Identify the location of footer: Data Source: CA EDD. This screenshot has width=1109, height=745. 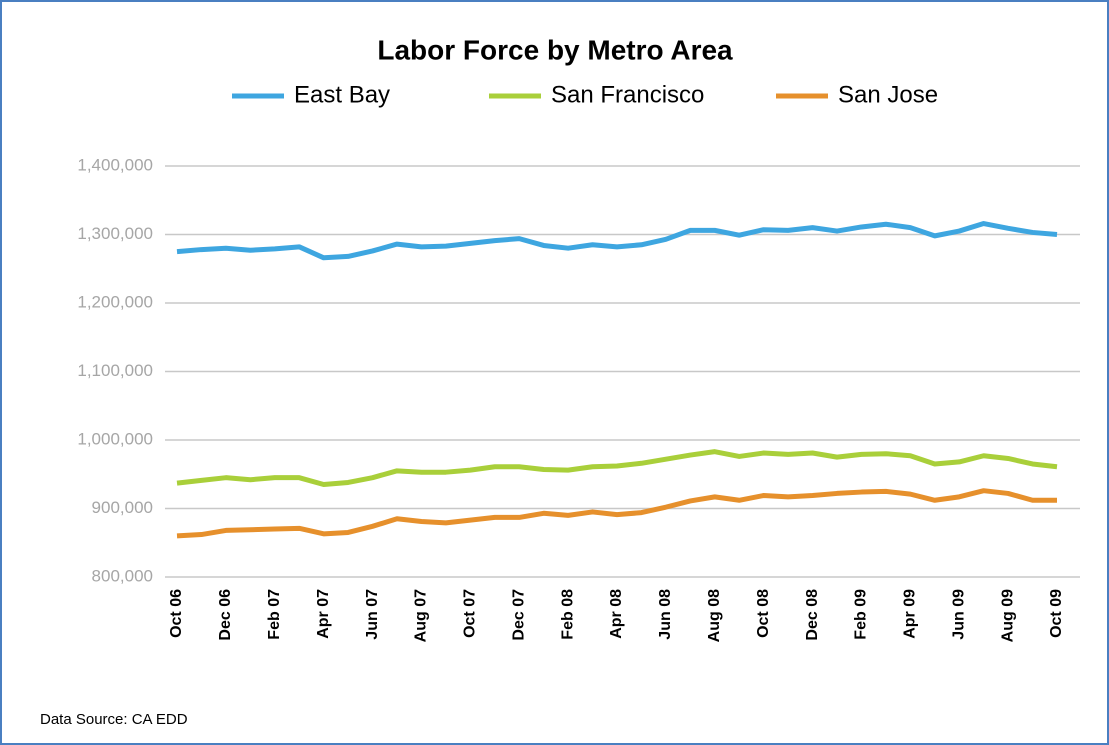
(114, 719).